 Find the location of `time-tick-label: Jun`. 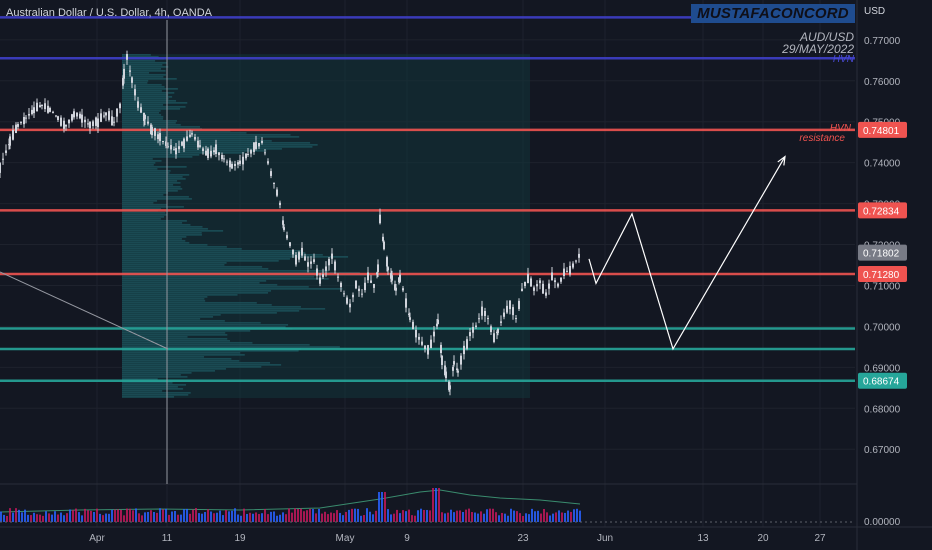

time-tick-label: Jun is located at coordinates (605, 538).